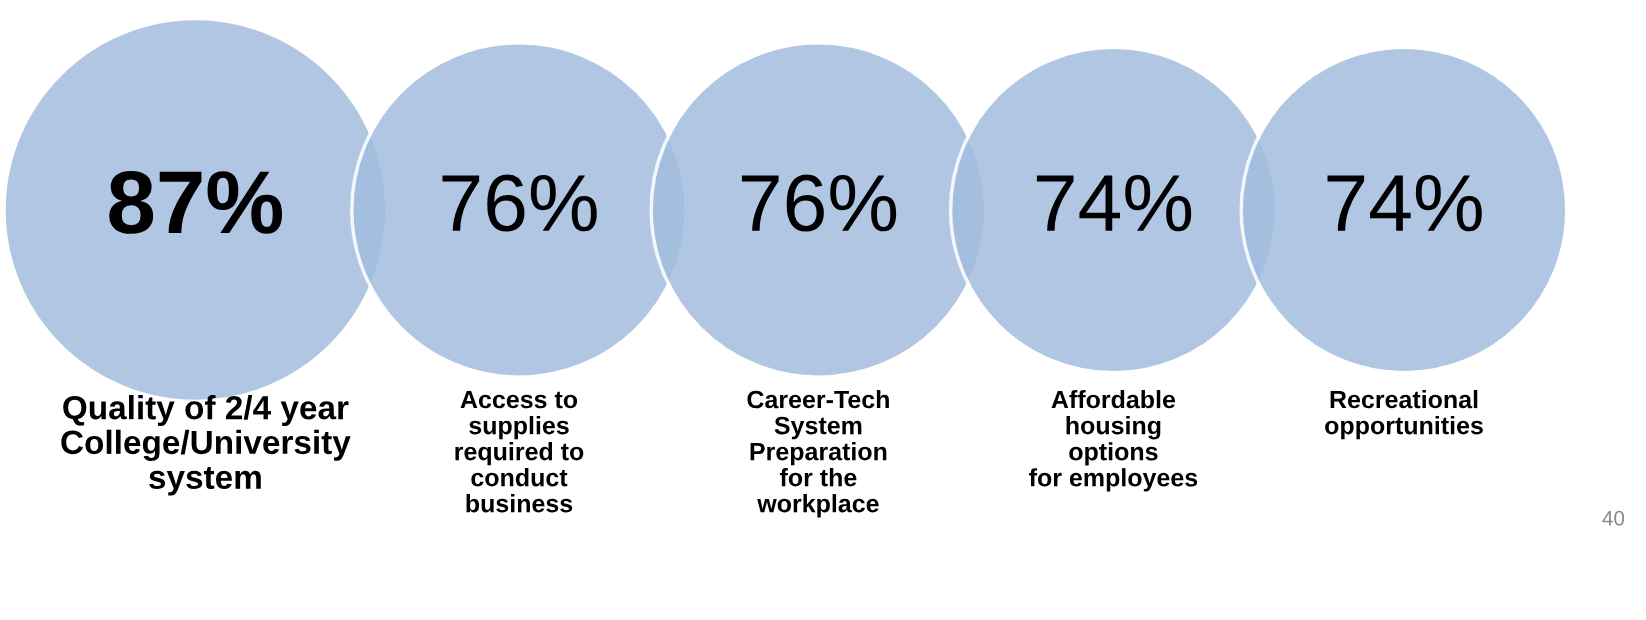  Describe the element at coordinates (519, 451) in the screenshot. I see `category-label: Access to supplies required to conduct business` at that location.